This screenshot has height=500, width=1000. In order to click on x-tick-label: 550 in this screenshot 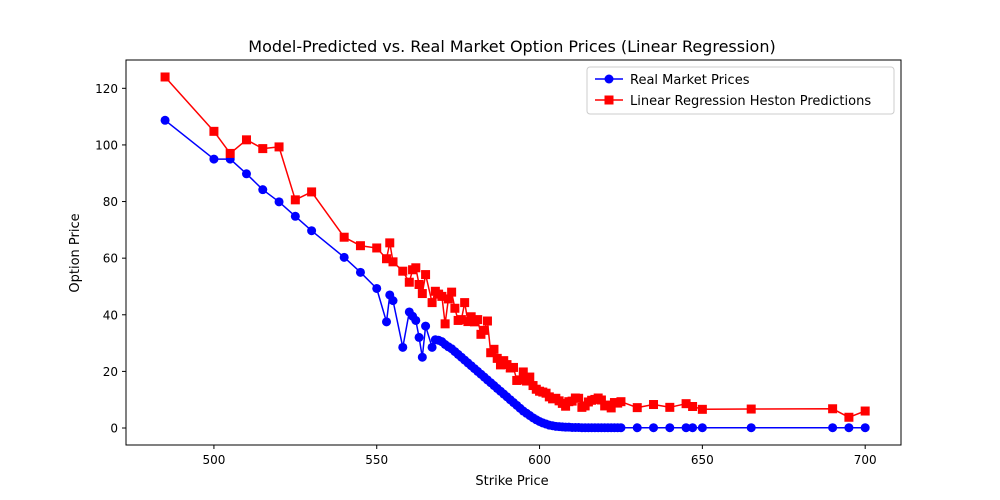, I will do `click(376, 460)`.